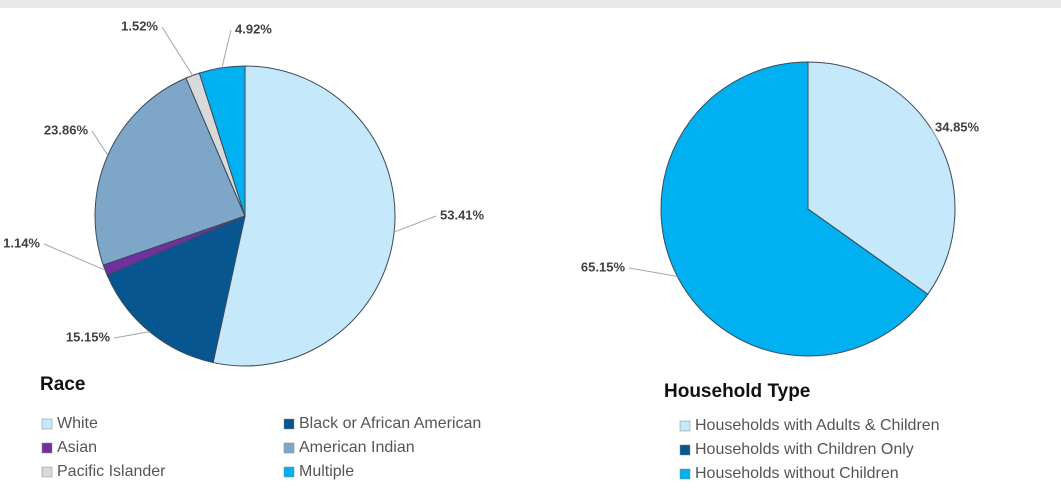  I want to click on legend-label: Pacific Islander, so click(111, 471).